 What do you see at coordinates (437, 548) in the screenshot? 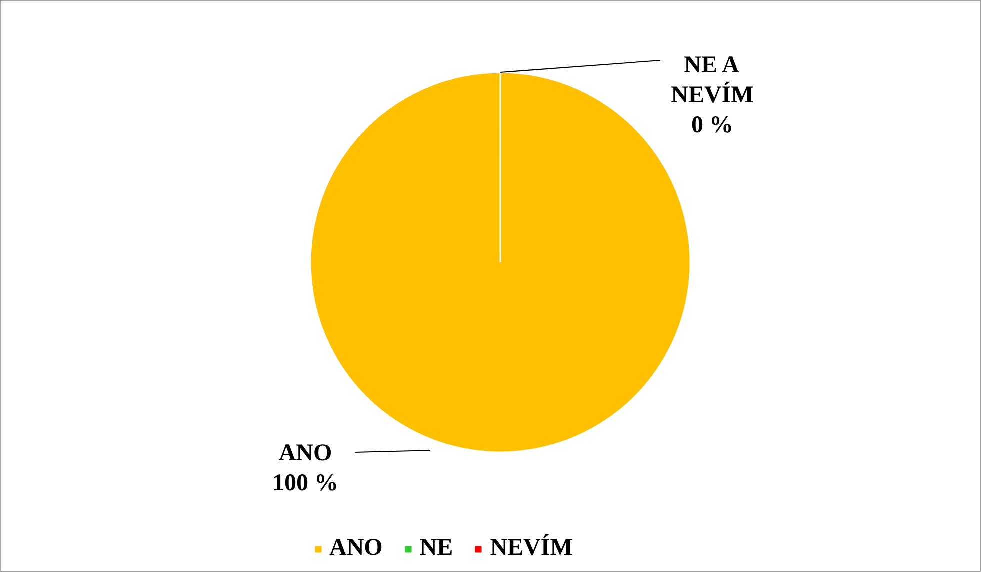
I see `legend-label: NE` at bounding box center [437, 548].